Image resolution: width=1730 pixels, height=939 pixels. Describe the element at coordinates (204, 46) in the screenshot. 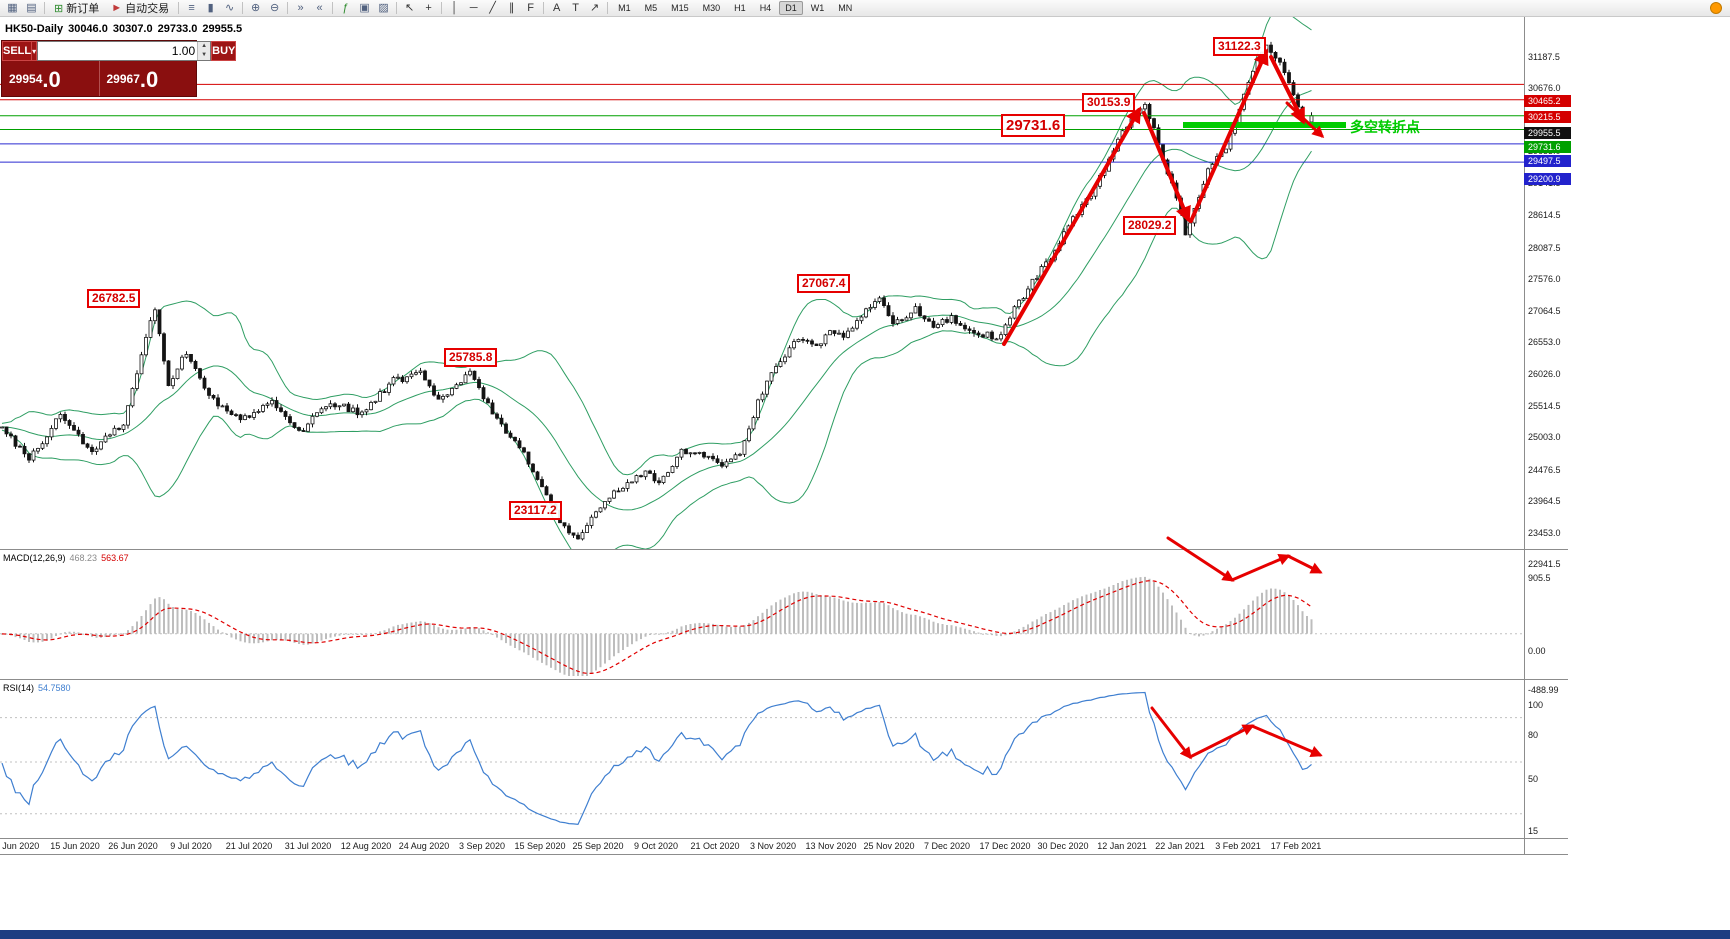

I see `volume-increase-button: ▲` at that location.